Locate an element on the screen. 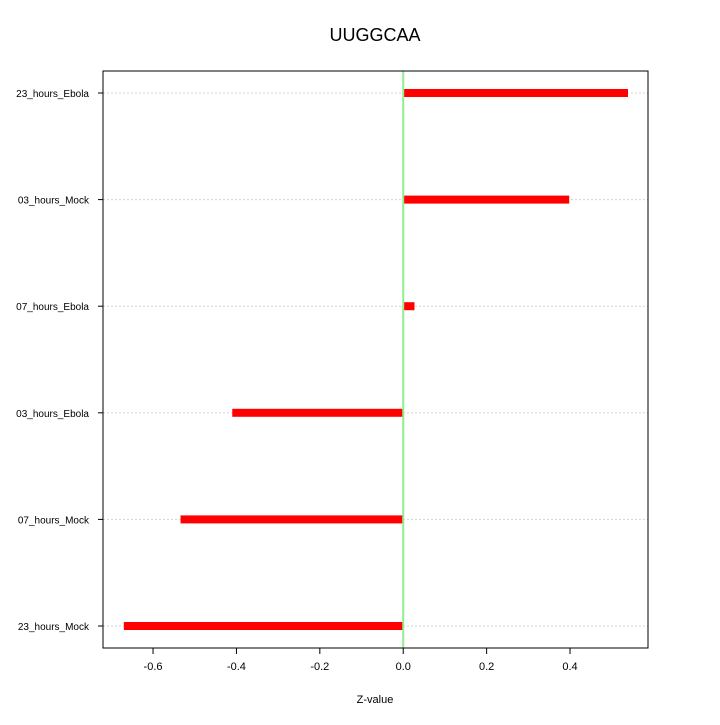 The width and height of the screenshot is (720, 725). x-tick-label: -0.6 is located at coordinates (153, 667).